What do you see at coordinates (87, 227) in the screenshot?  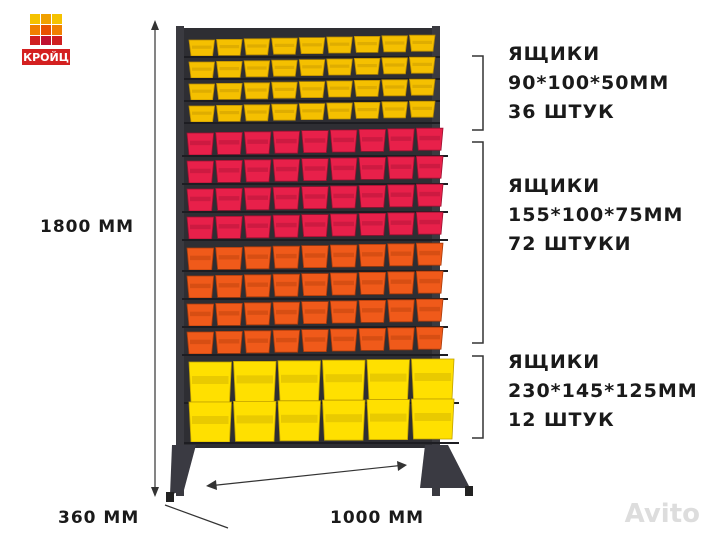 I see `height-label: 1800 ММ` at bounding box center [87, 227].